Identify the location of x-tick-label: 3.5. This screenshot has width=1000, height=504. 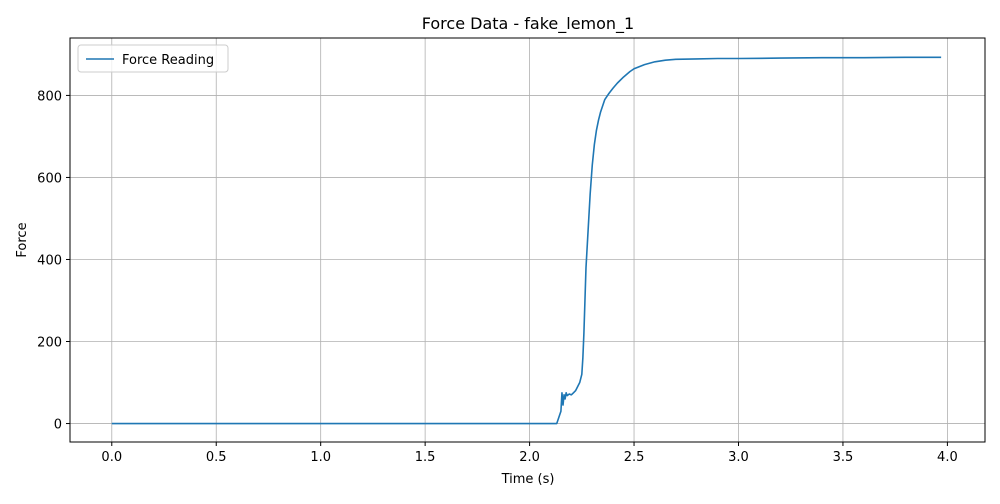
(843, 457).